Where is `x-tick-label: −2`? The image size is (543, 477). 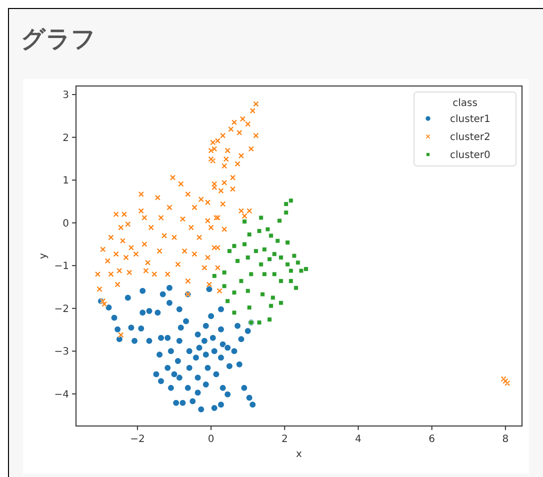 x-tick-label: −2 is located at coordinates (137, 439).